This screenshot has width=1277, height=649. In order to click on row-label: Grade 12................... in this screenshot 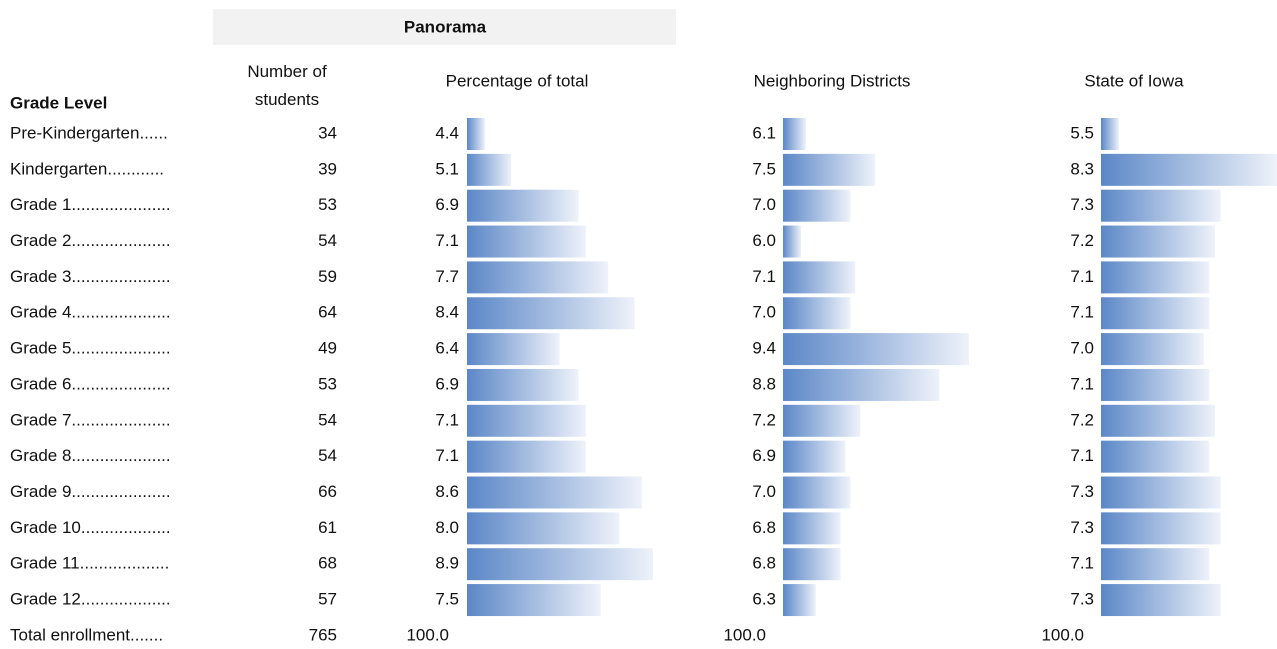, I will do `click(90, 599)`.